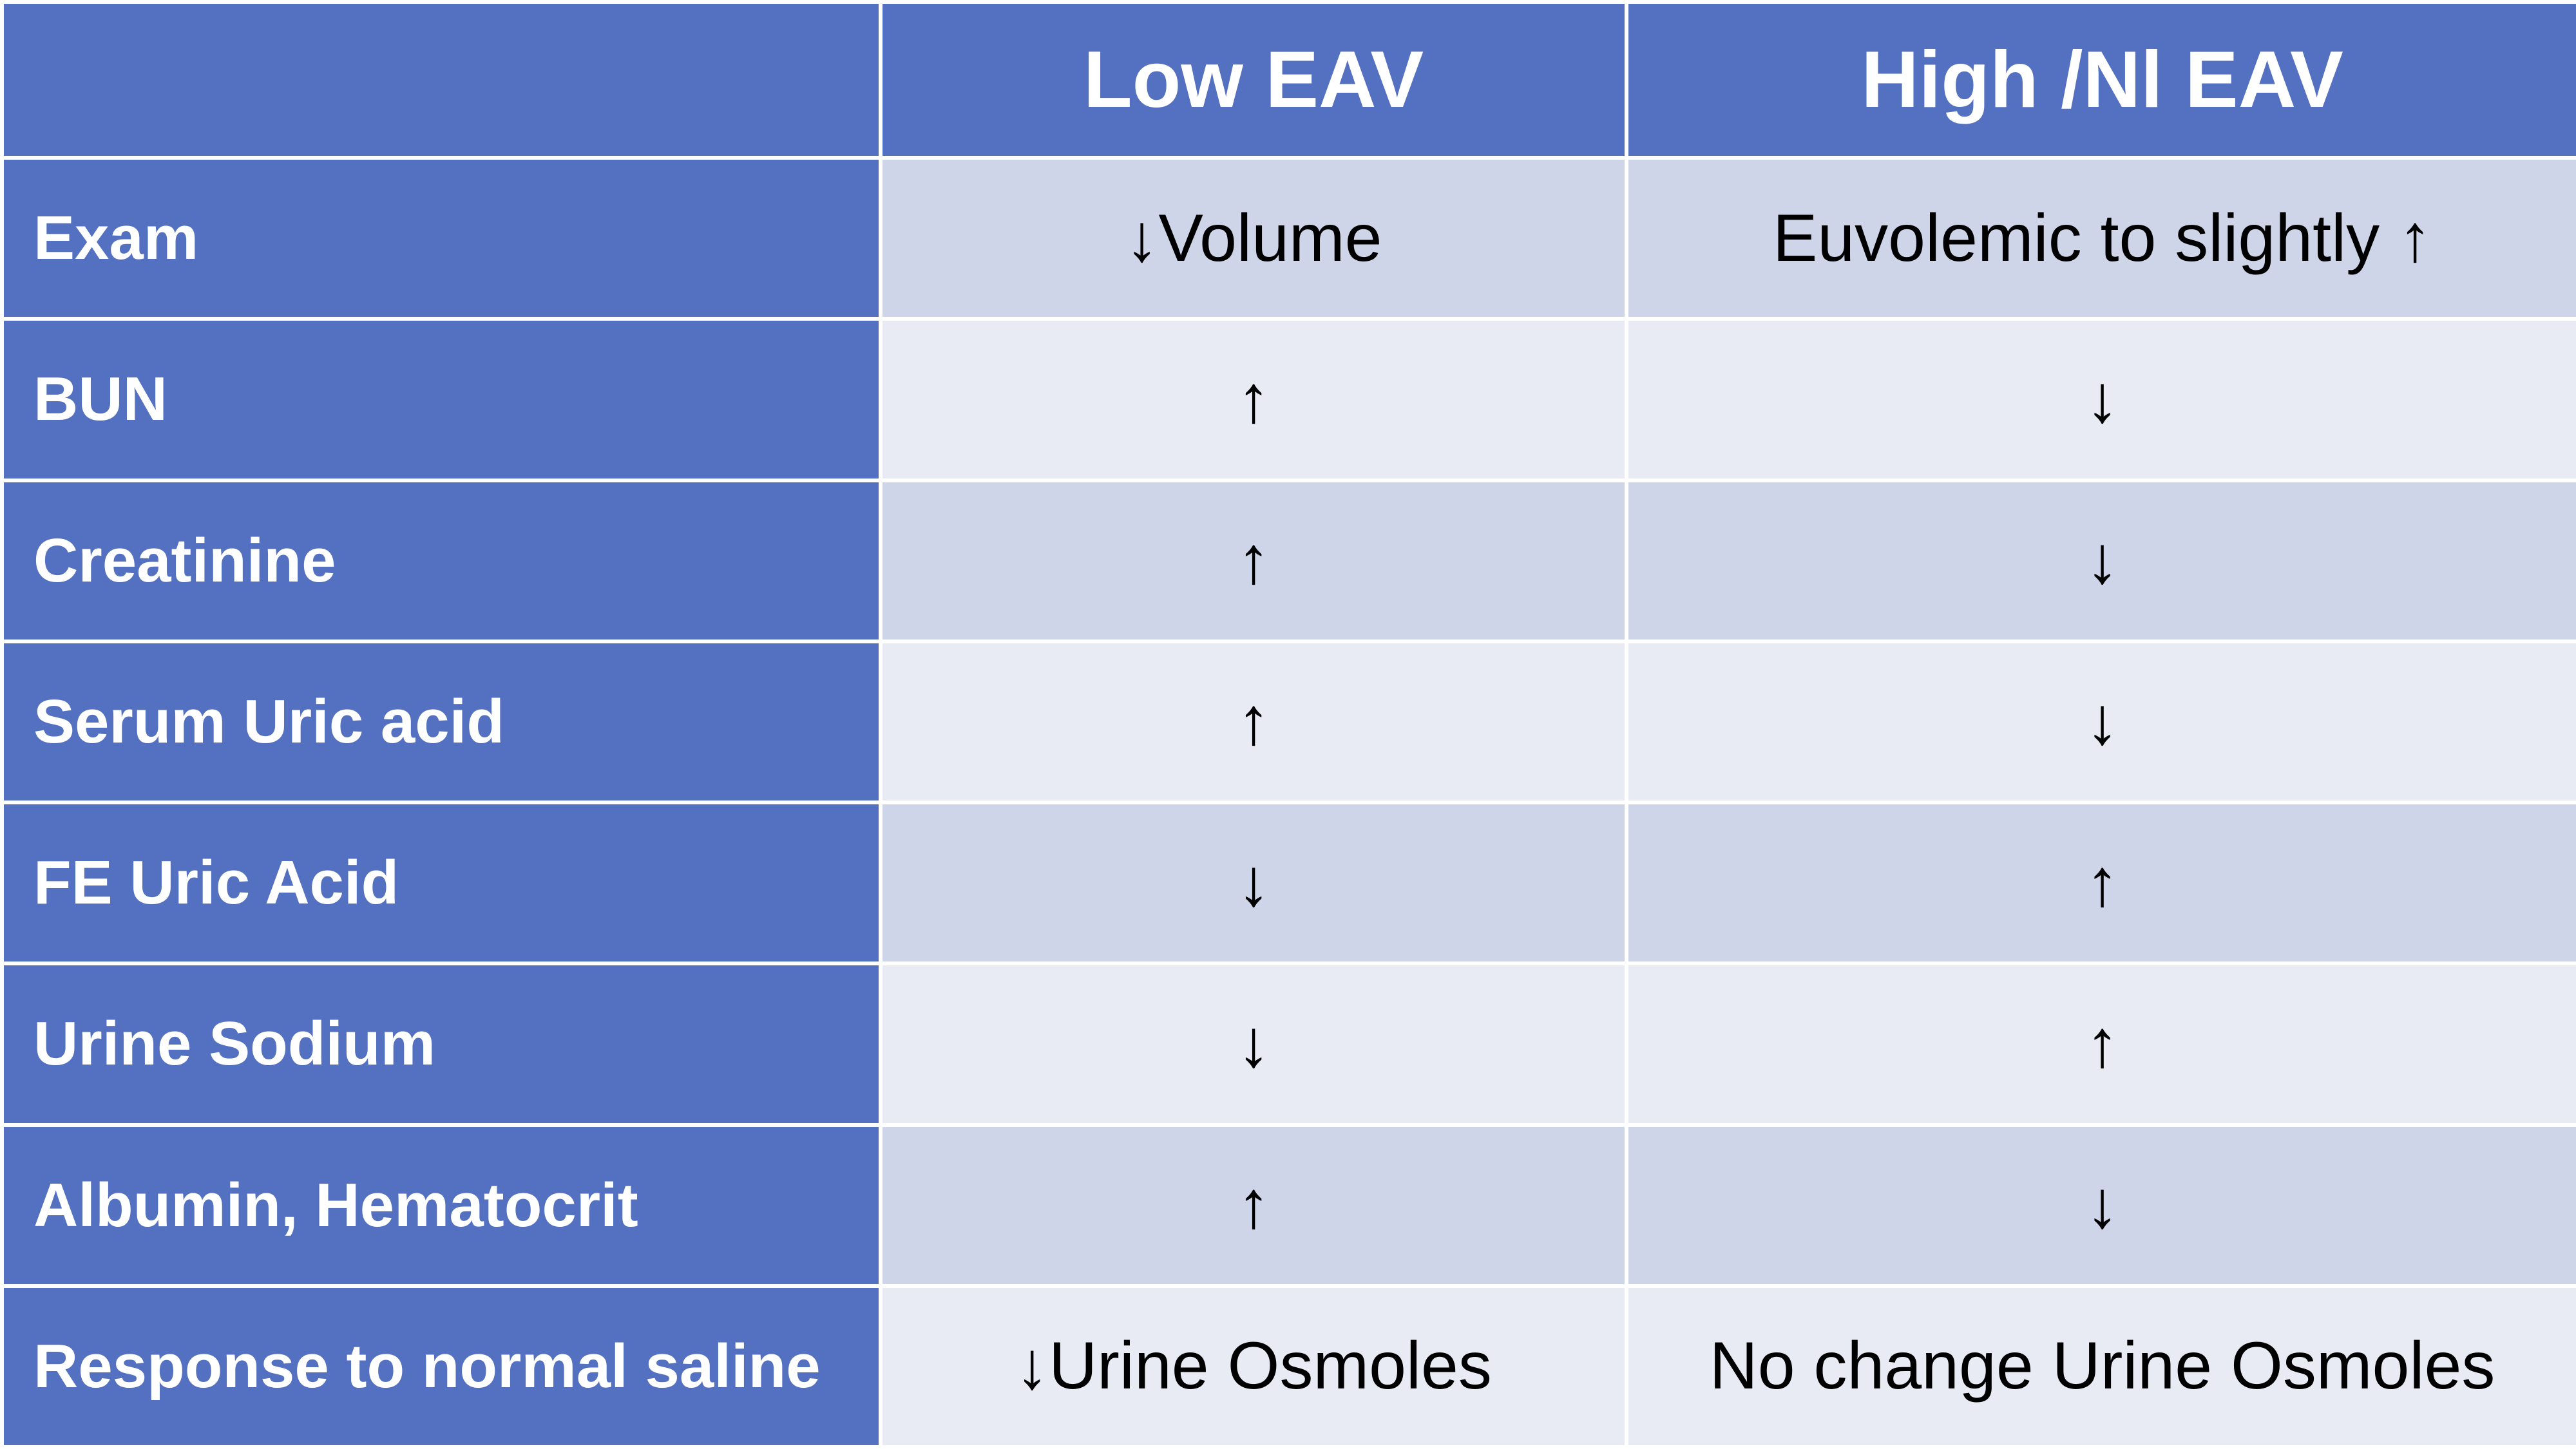 This screenshot has width=2576, height=1449. I want to click on header-row: Low EAV High /Nl EAV, so click(1288, 80).